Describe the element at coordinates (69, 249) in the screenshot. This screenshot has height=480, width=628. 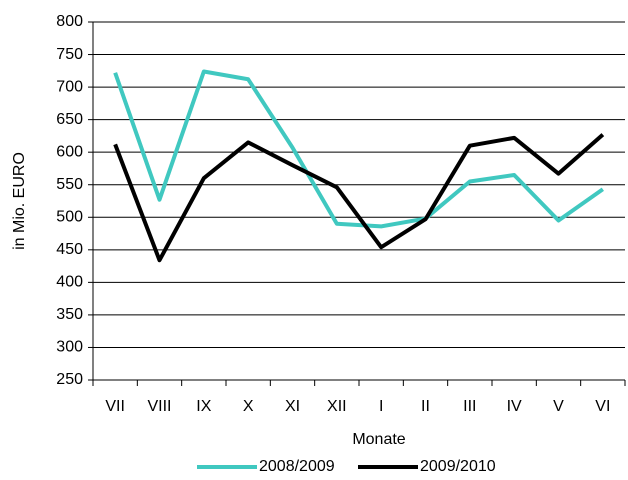
I see `y-tick-label: 450` at that location.